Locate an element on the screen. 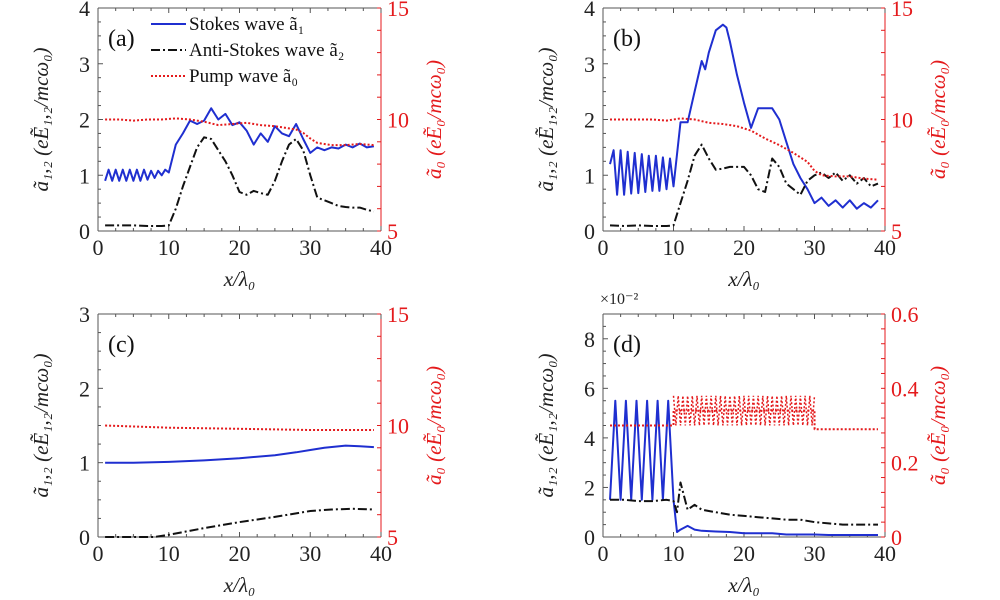 The height and width of the screenshot is (600, 1000). y-tick-label-left: 8 is located at coordinates (589, 339).